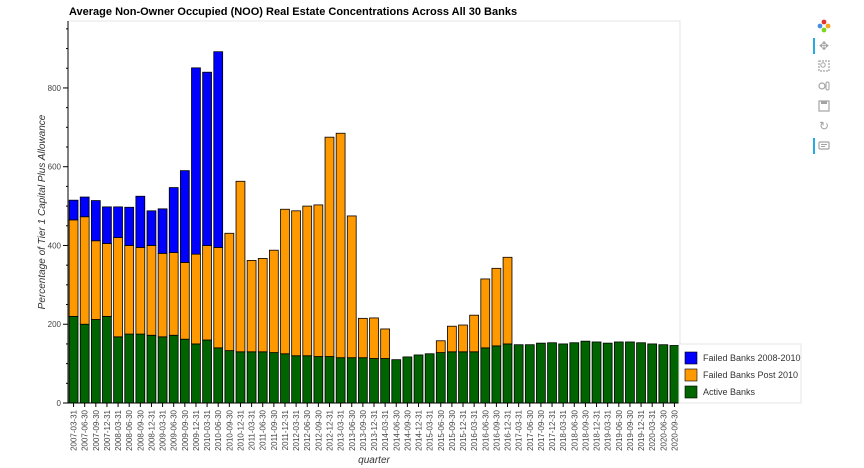  I want to click on x-tick-label: 2018-12-31, so click(597, 429).